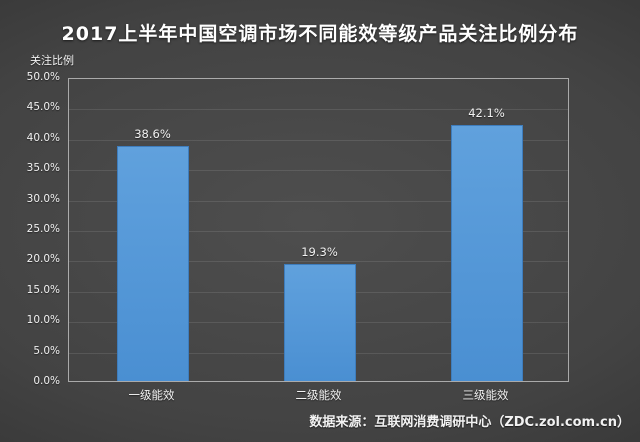 Image resolution: width=640 pixels, height=442 pixels. Describe the element at coordinates (43, 77) in the screenshot. I see `y-tick-label: 50.0%` at that location.